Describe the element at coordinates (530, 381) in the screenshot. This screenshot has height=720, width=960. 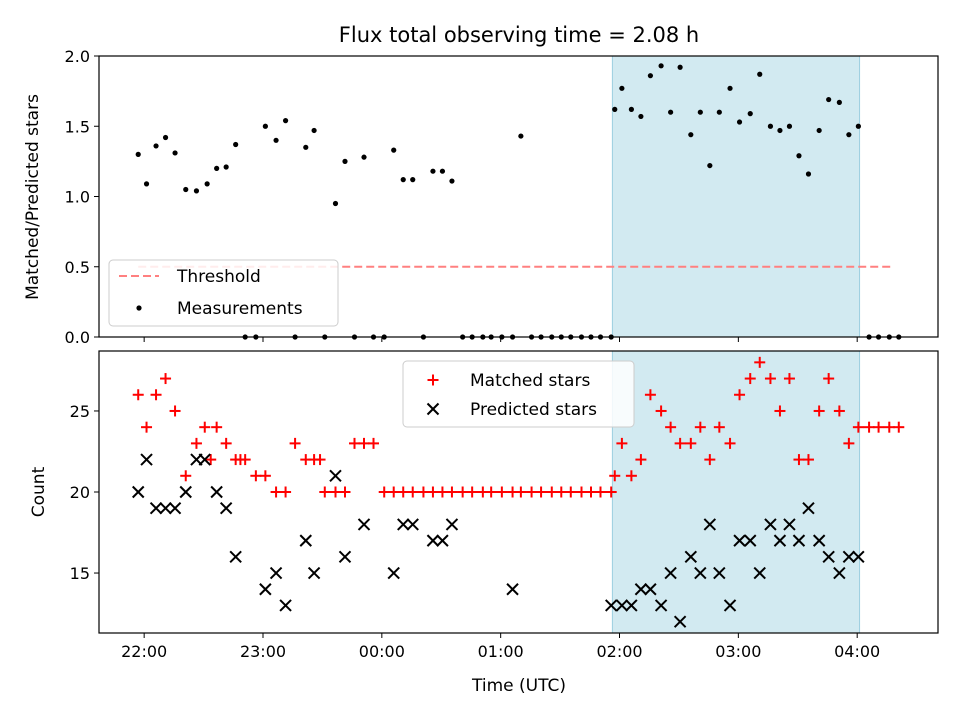
I see `legend-matched-label: Matched stars` at that location.